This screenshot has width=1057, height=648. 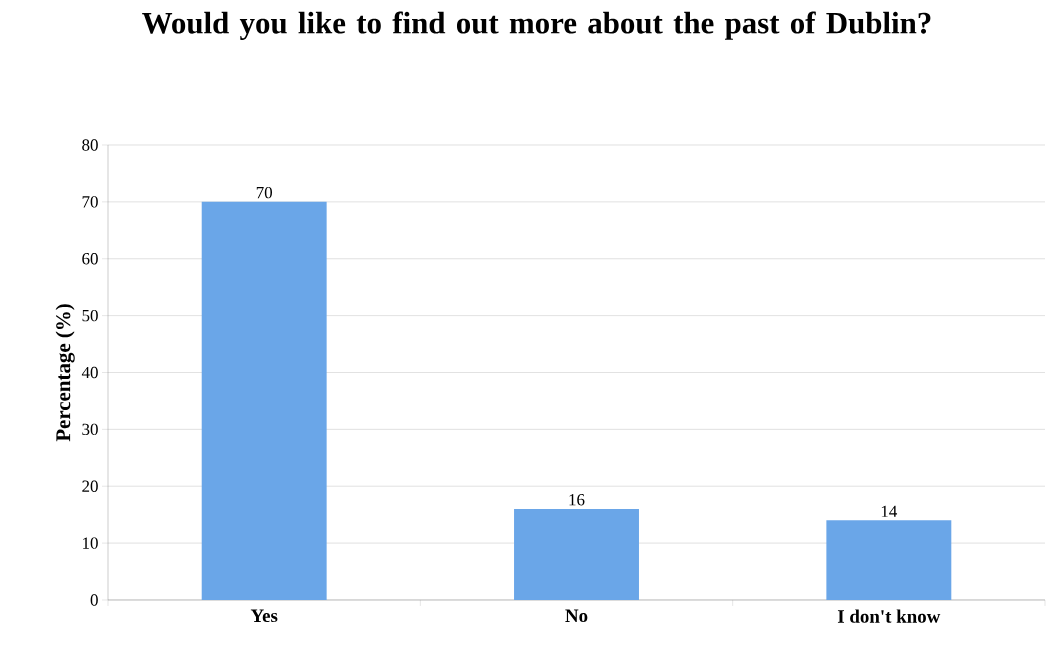 What do you see at coordinates (889, 511) in the screenshot?
I see `data-label: 14` at bounding box center [889, 511].